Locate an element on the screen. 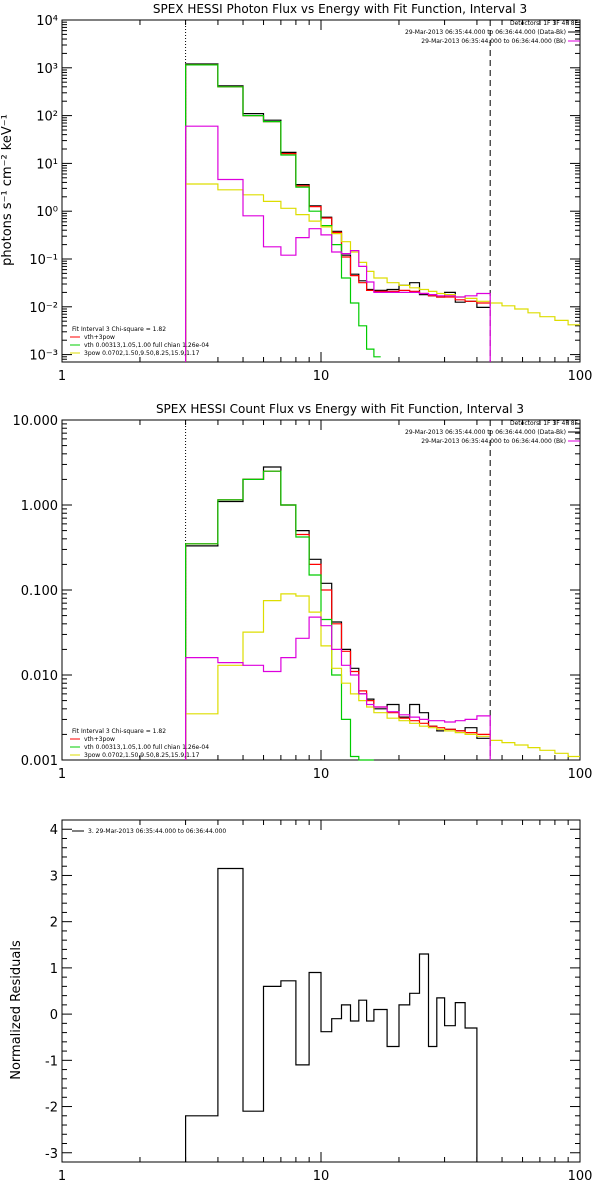 This screenshot has width=600, height=1200. photon-fit-3pow: 3pow 0.0702,1.50,9.50,8.25,15.9,1.17 is located at coordinates (142, 353).